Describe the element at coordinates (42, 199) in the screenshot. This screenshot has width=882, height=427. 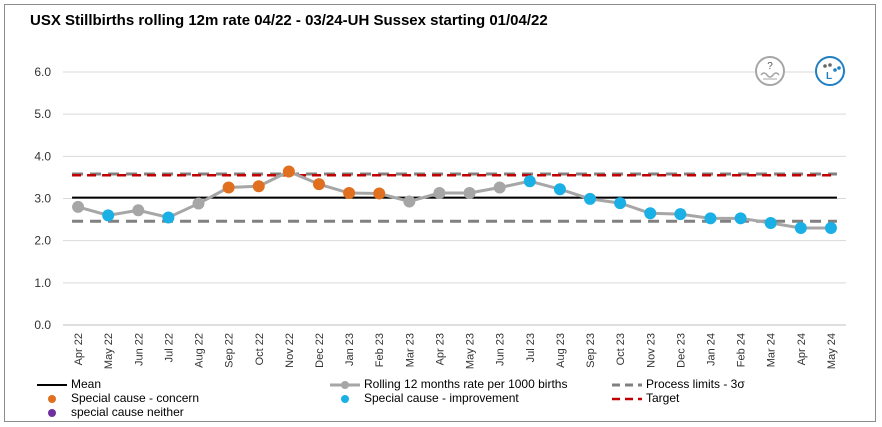
I see `y-tick-label: 3.0` at that location.